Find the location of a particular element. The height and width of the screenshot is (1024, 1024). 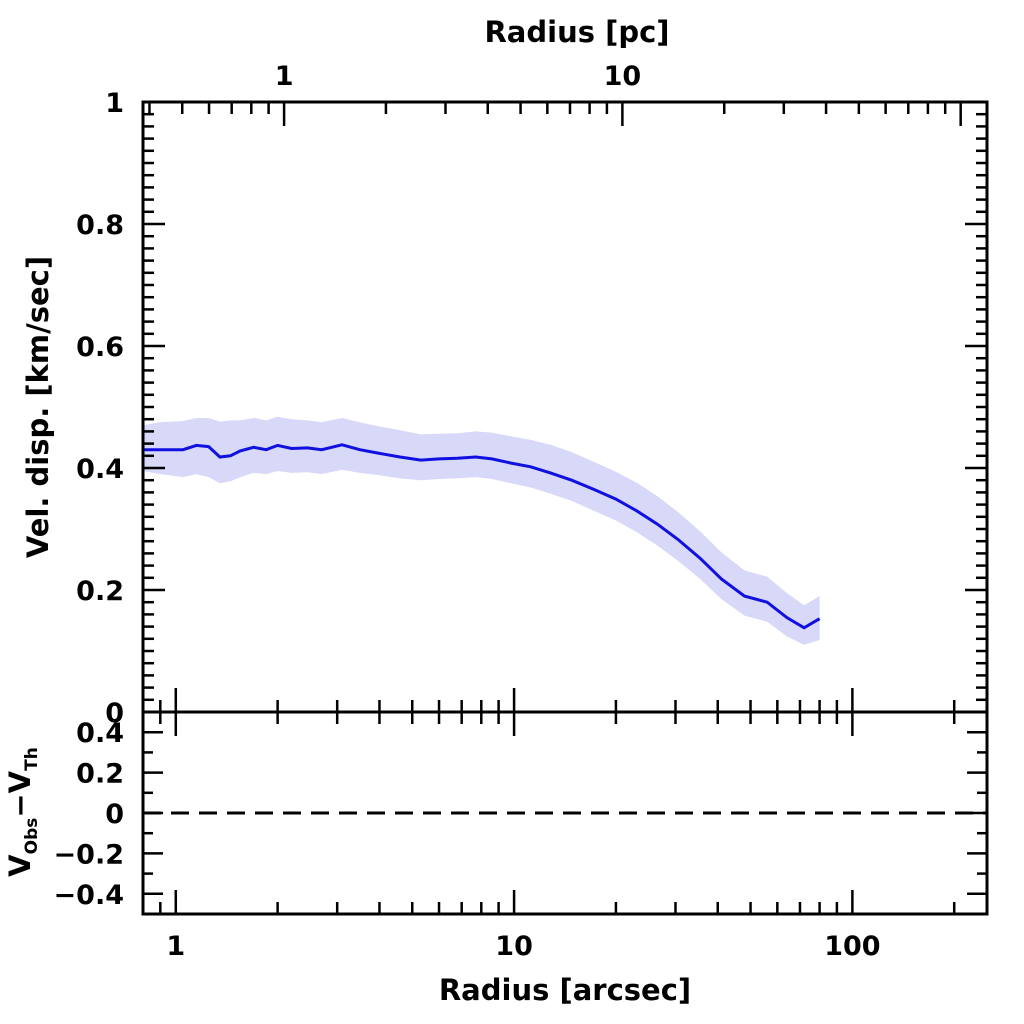

residual-y-tick-label: 0.4 is located at coordinates (100, 733).